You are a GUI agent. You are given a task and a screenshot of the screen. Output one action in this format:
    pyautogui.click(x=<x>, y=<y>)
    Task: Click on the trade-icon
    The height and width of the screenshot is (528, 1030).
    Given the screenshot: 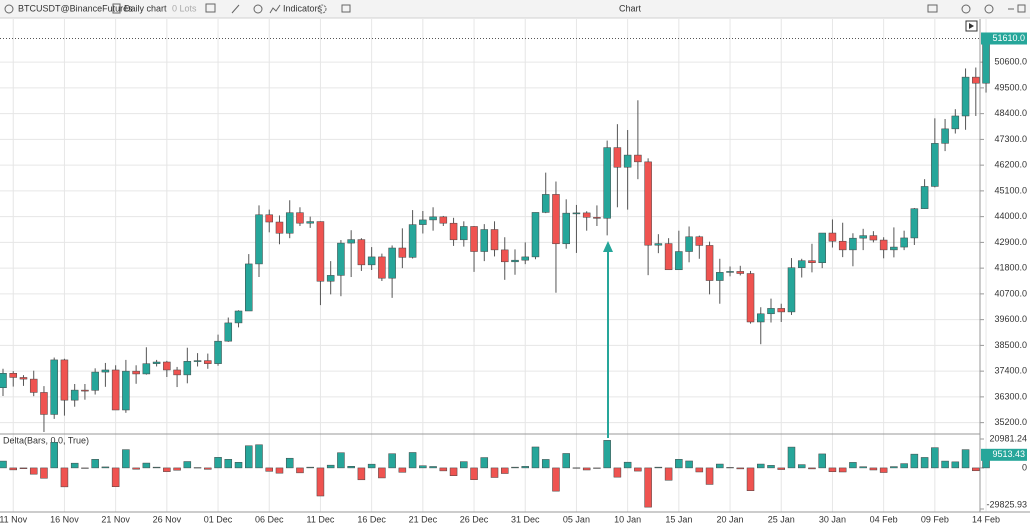 What is the action you would take?
    pyautogui.click(x=210, y=8)
    